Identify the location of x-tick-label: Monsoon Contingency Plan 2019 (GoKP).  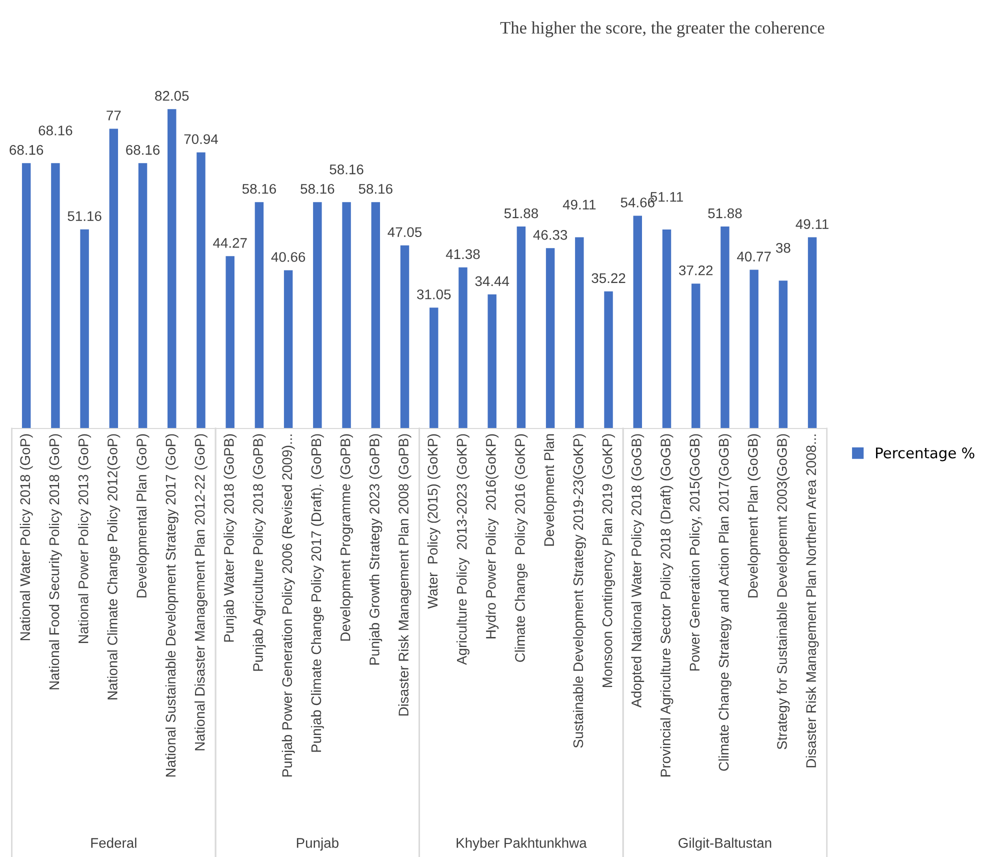
(608, 560).